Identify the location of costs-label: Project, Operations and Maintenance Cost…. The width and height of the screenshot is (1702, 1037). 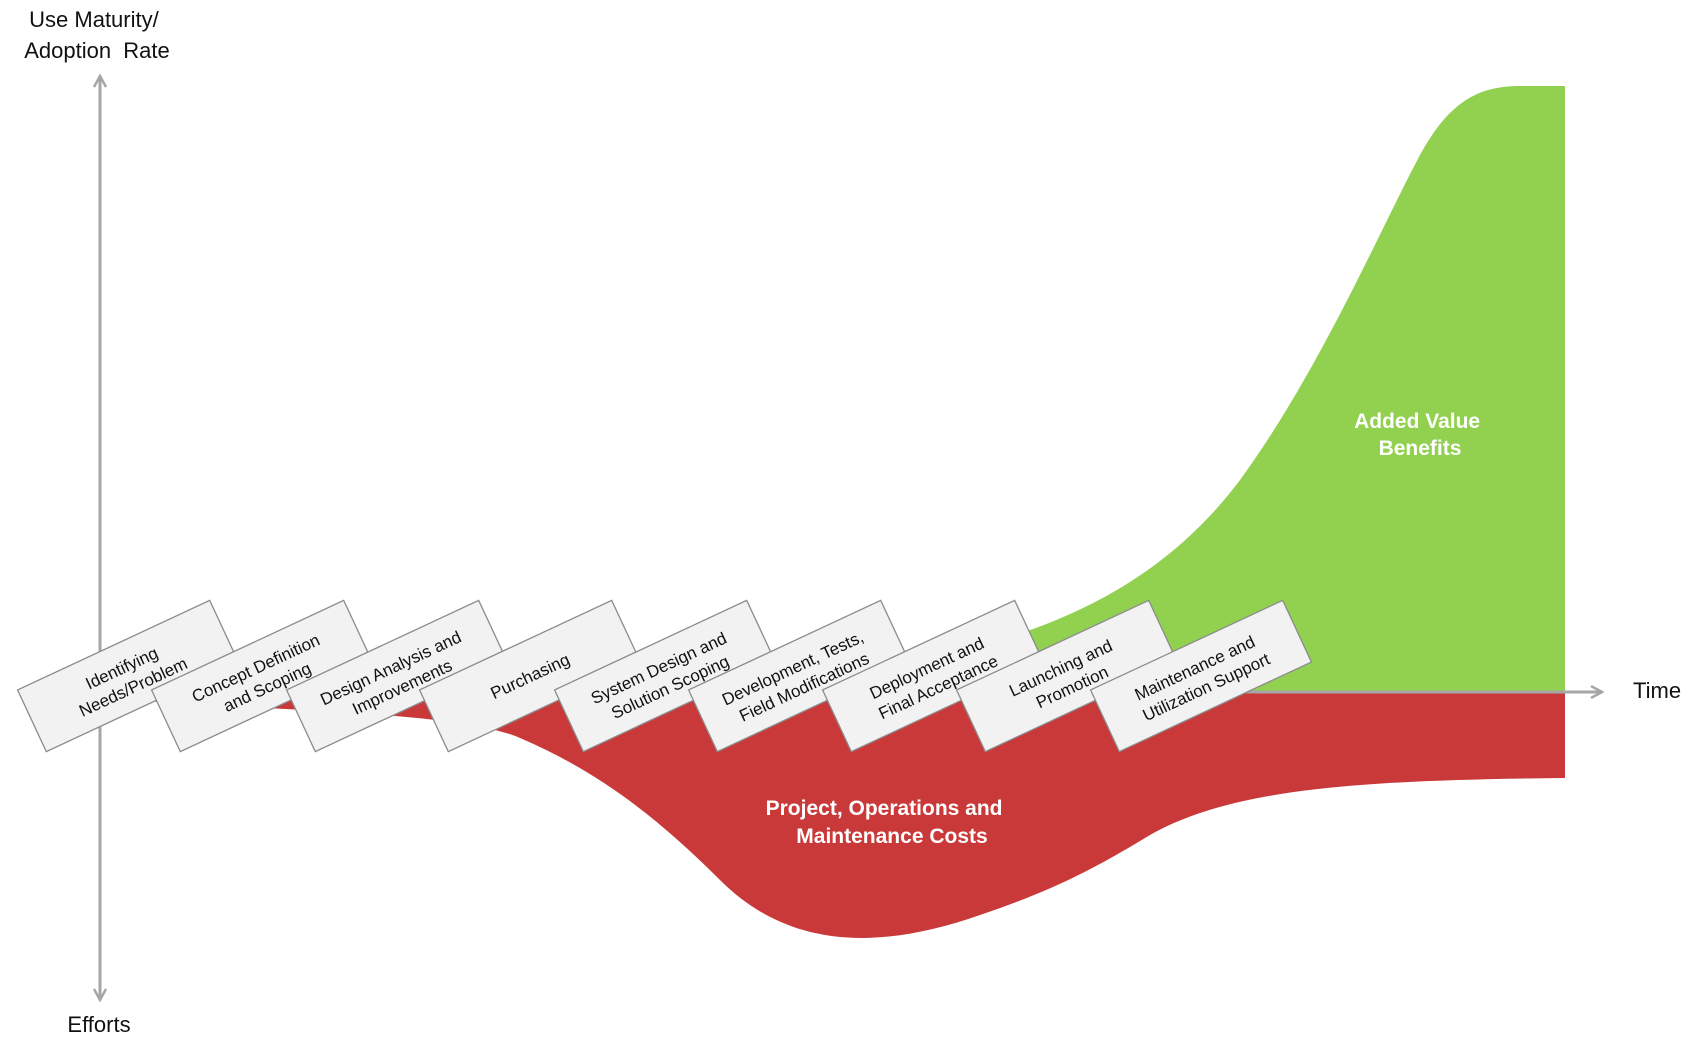
(887, 822).